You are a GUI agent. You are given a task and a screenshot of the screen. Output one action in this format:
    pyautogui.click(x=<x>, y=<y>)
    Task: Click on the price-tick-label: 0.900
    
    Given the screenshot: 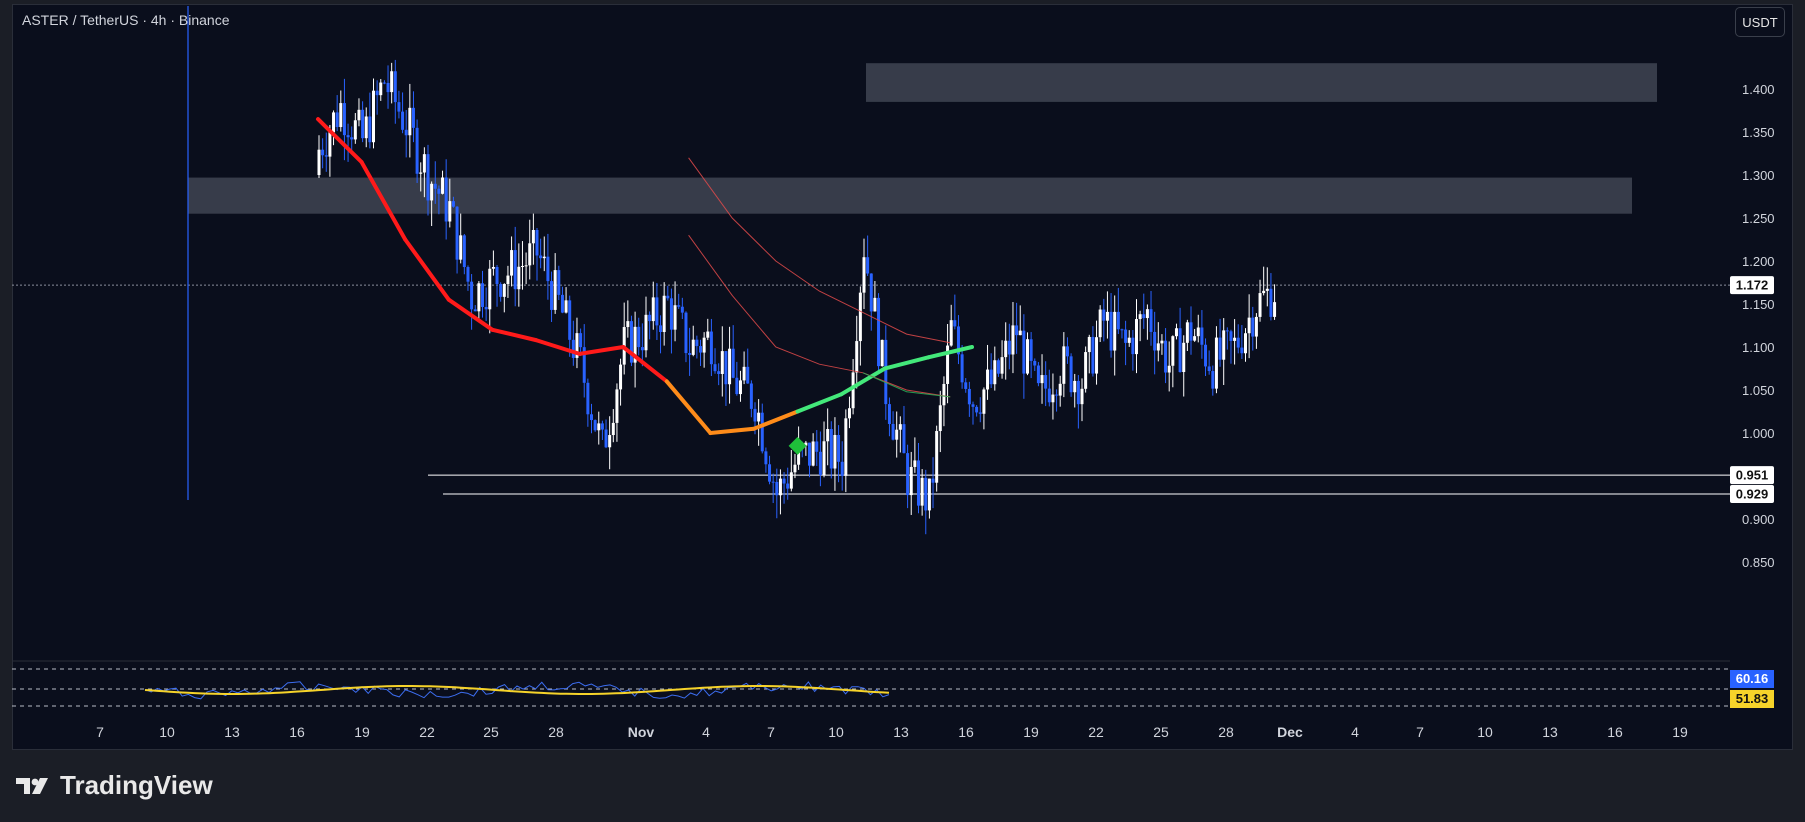 What is the action you would take?
    pyautogui.click(x=1758, y=519)
    